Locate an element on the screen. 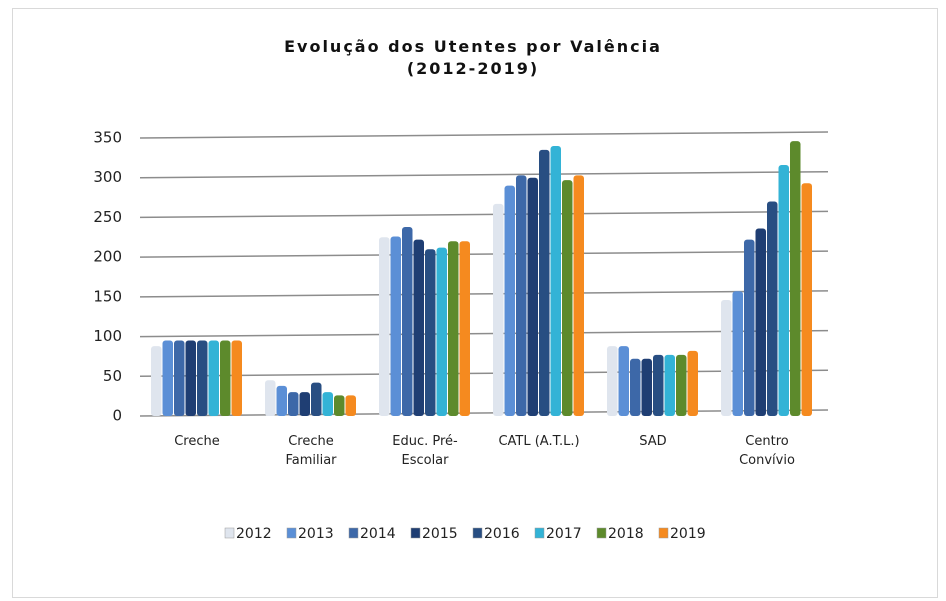  x-tick-label: Creche is located at coordinates (197, 441).